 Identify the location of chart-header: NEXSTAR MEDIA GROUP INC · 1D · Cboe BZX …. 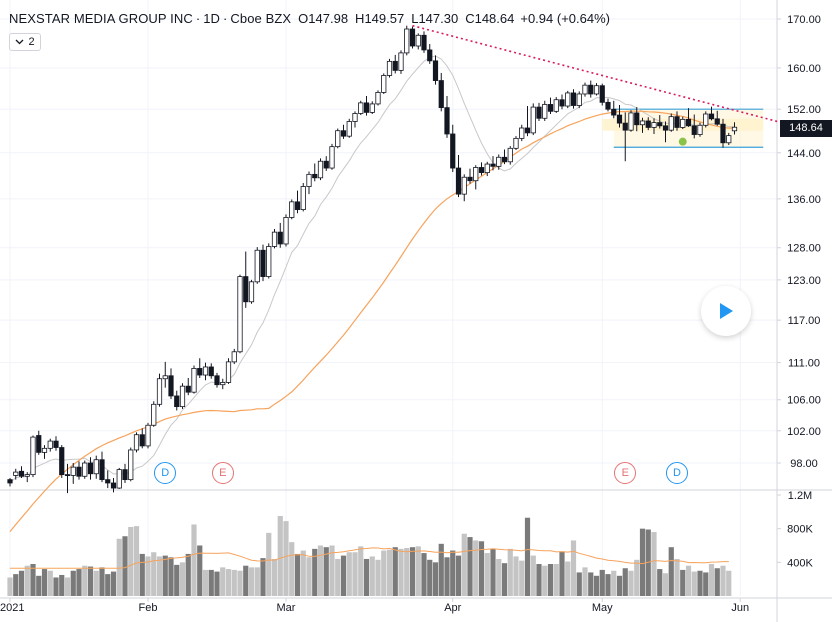
(309, 18).